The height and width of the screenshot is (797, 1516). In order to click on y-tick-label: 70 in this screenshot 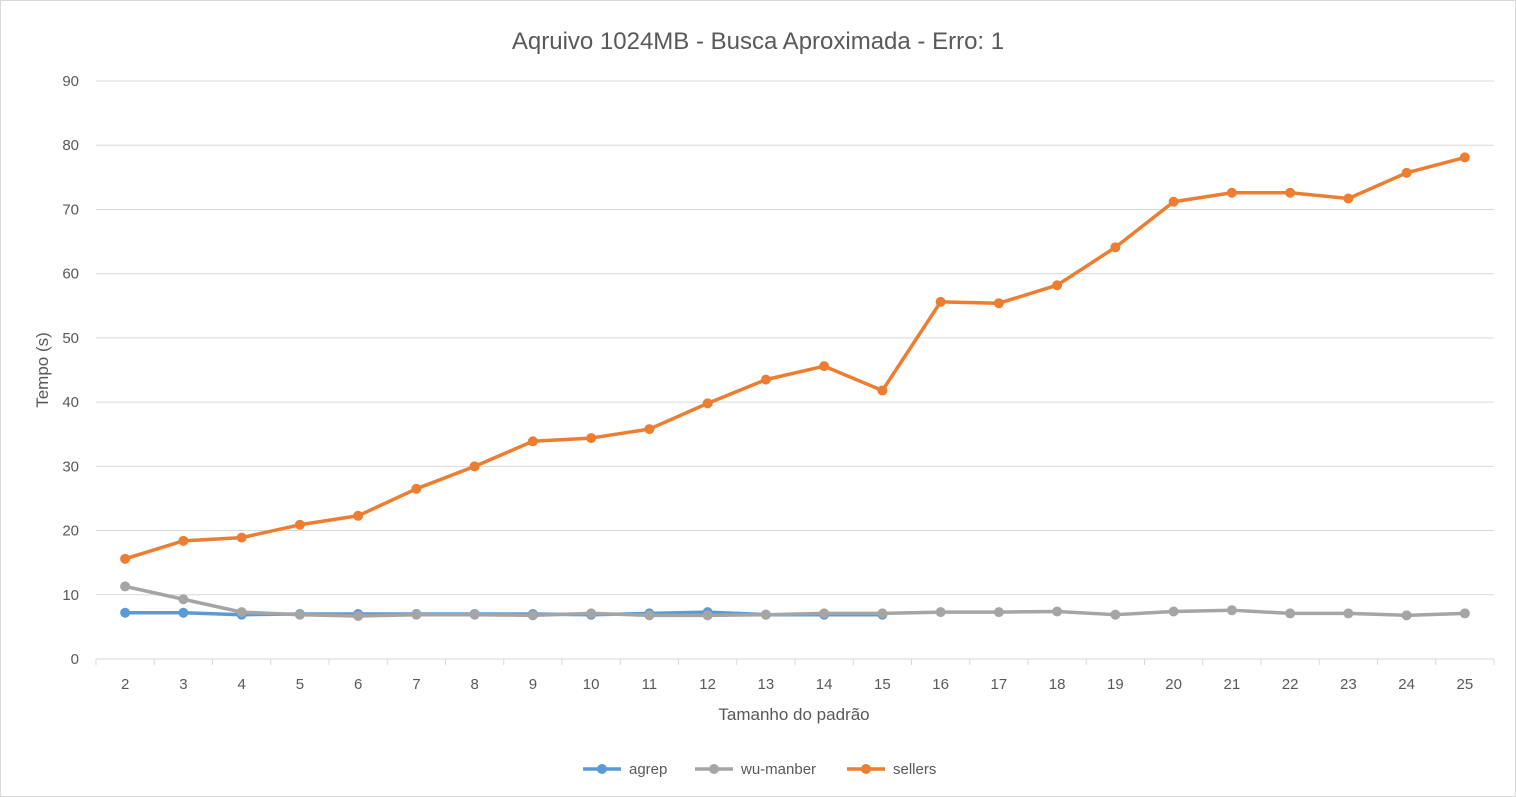, I will do `click(70, 209)`.